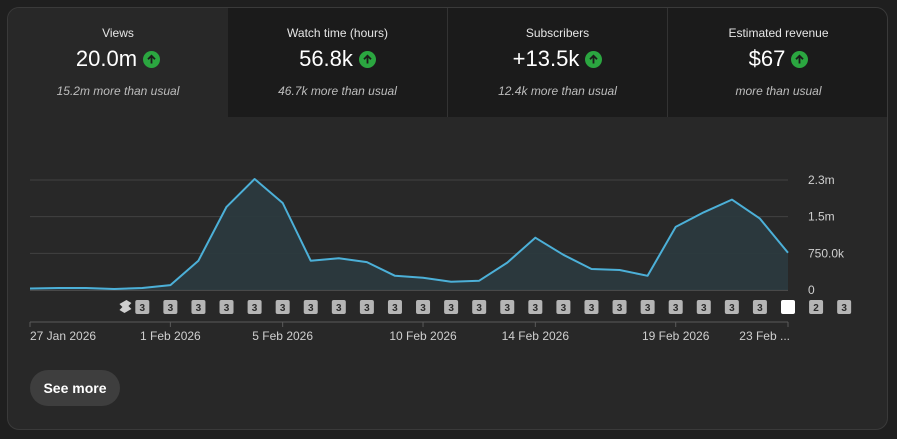 The height and width of the screenshot is (439, 897). I want to click on stat-title: Watch time (hours), so click(337, 33).